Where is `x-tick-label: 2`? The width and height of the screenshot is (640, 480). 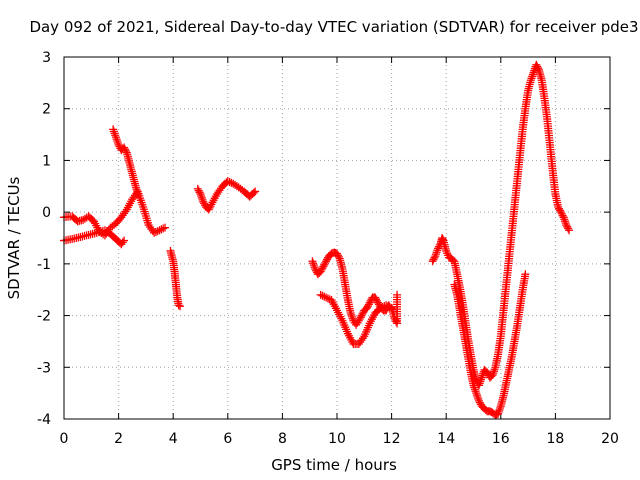
x-tick-label: 2 is located at coordinates (118, 439).